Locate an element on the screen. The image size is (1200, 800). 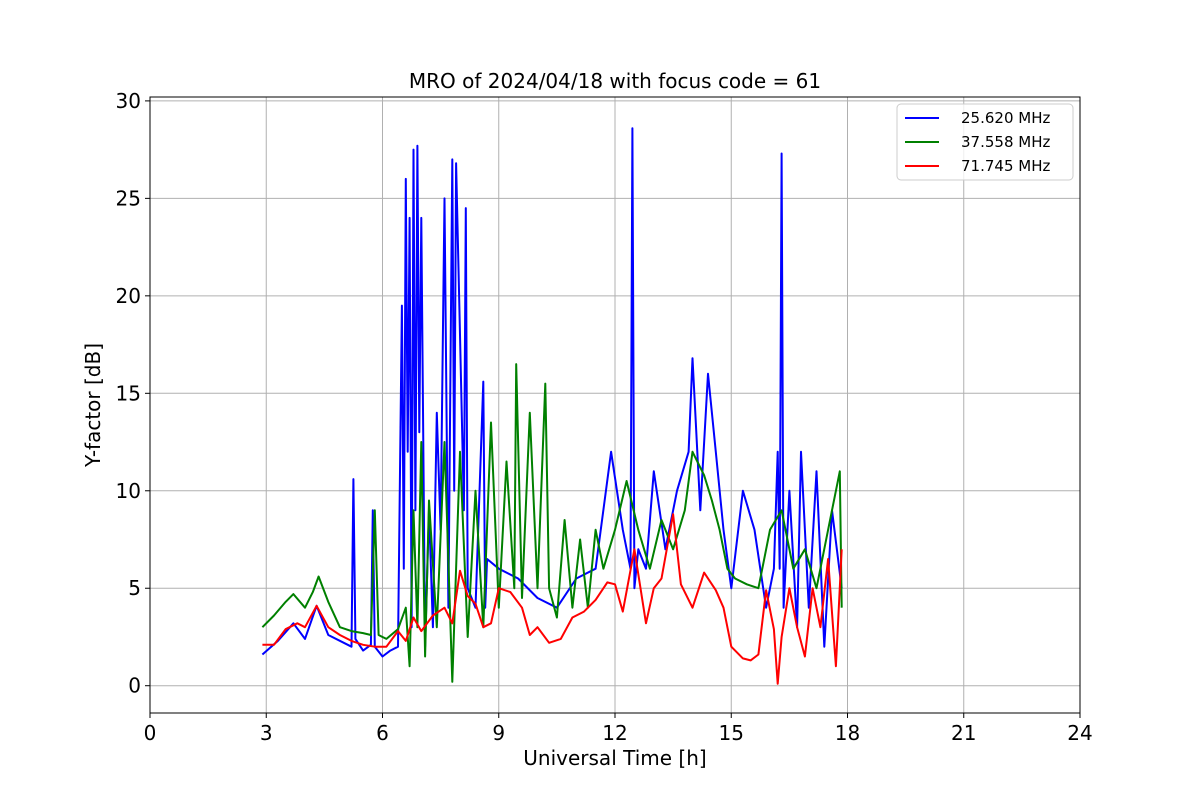
x-tick-label: 0 is located at coordinates (150, 733).